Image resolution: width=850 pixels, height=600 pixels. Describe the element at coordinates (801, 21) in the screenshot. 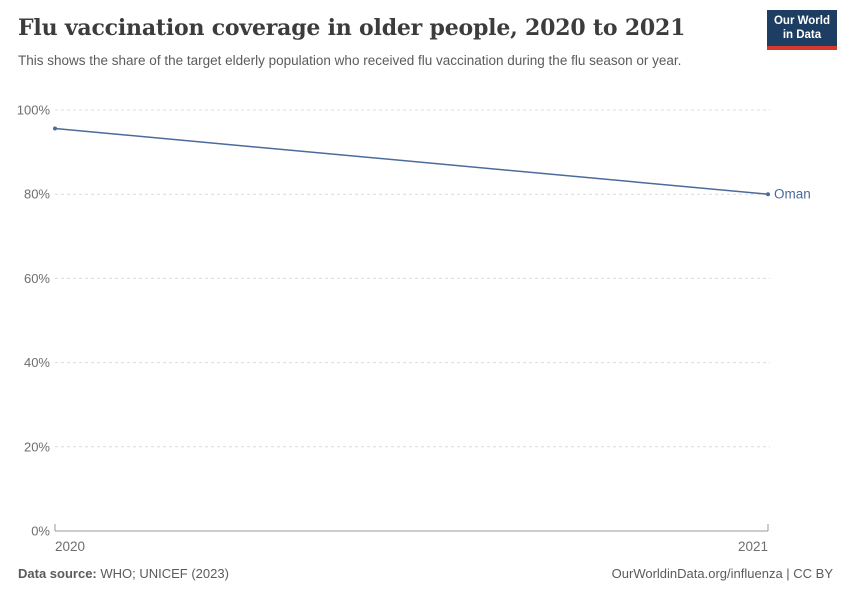

I see `logo-line-1: Our World` at that location.